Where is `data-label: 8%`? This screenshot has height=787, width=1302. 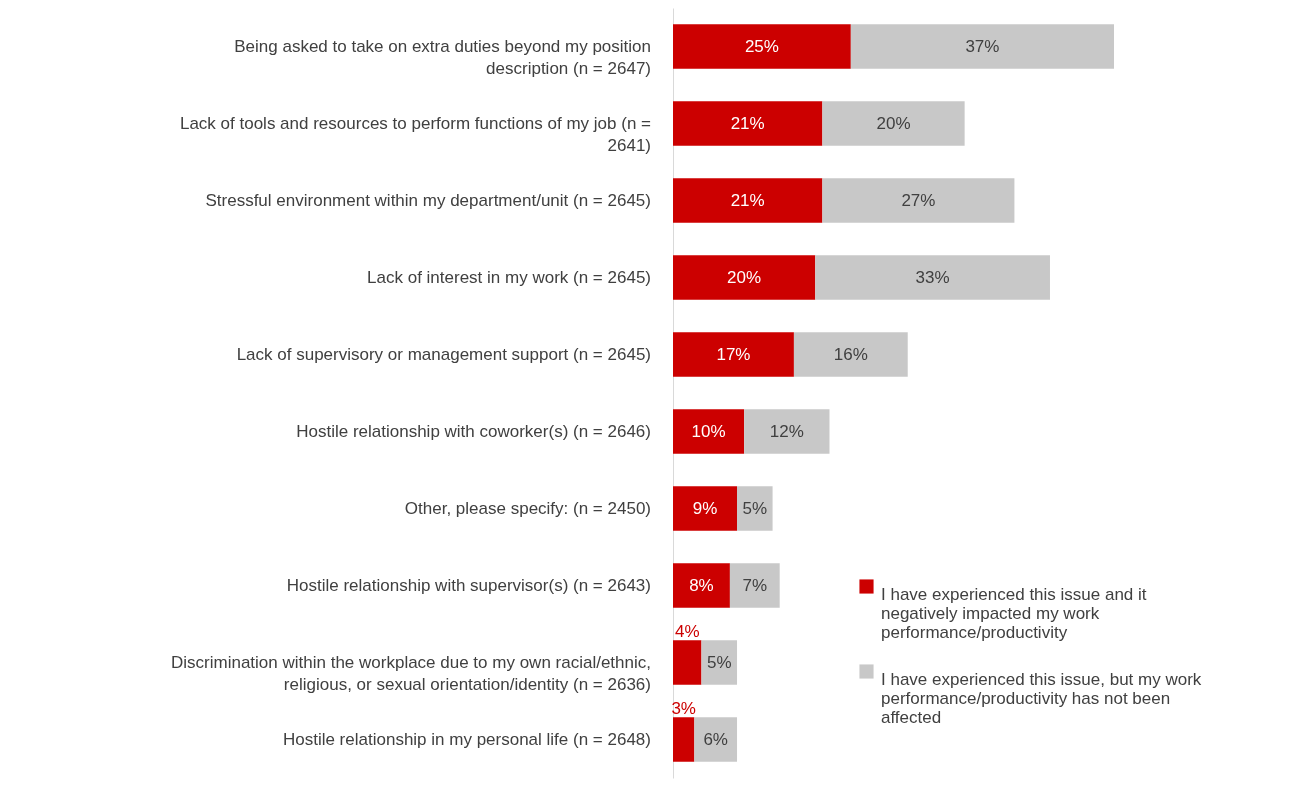 data-label: 8% is located at coordinates (701, 585).